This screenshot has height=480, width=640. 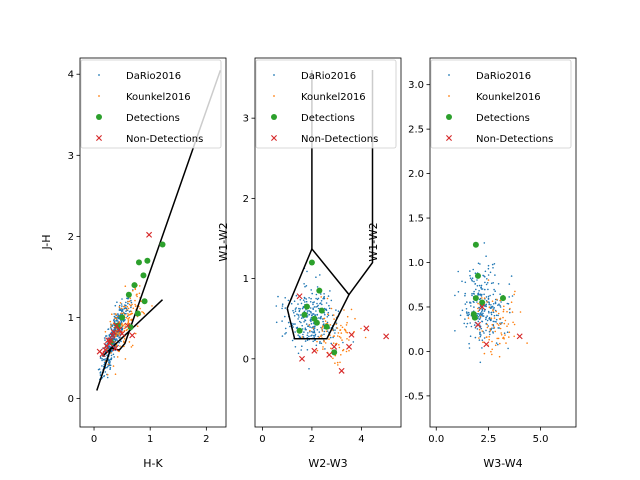 I want to click on legend-label: Non-Detections, so click(x=514, y=139).